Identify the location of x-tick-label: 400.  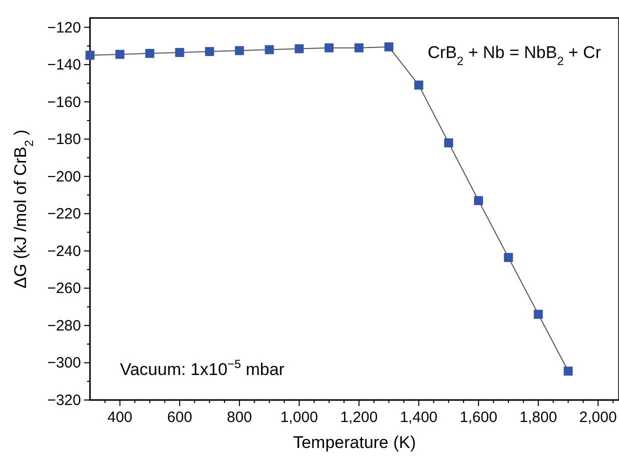
(119, 417).